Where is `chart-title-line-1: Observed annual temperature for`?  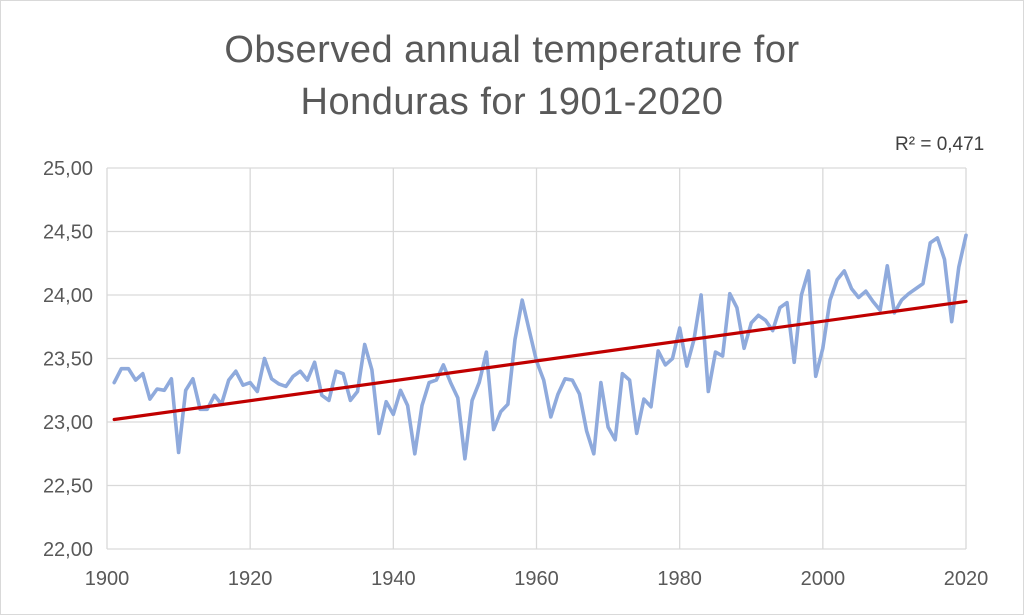
chart-title-line-1: Observed annual temperature for is located at coordinates (512, 50).